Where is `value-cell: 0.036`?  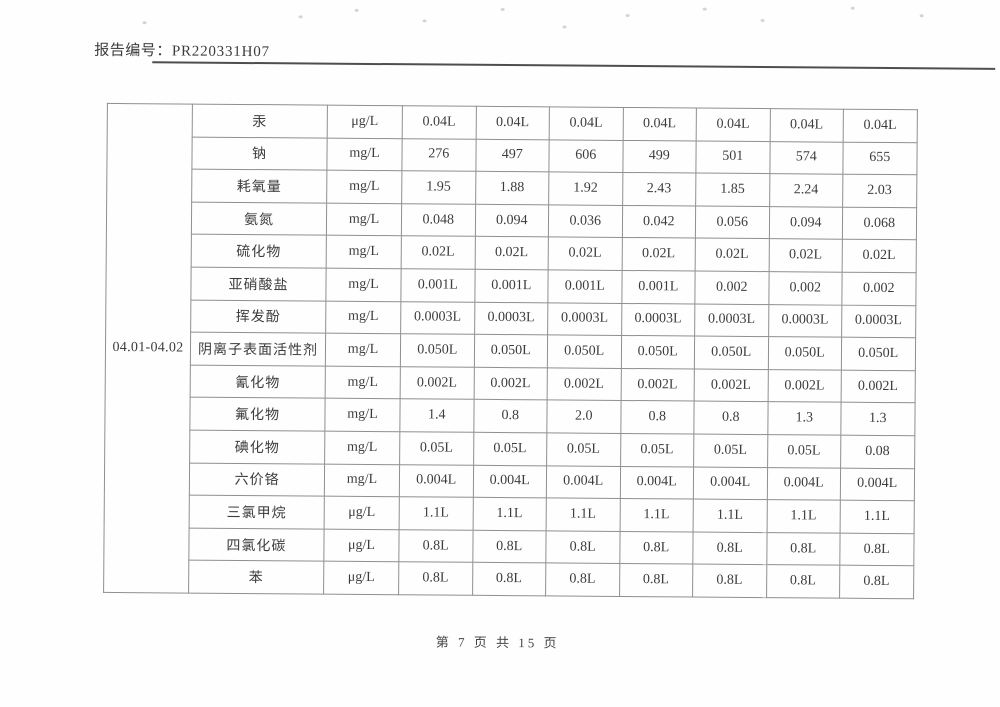
value-cell: 0.036 is located at coordinates (585, 221).